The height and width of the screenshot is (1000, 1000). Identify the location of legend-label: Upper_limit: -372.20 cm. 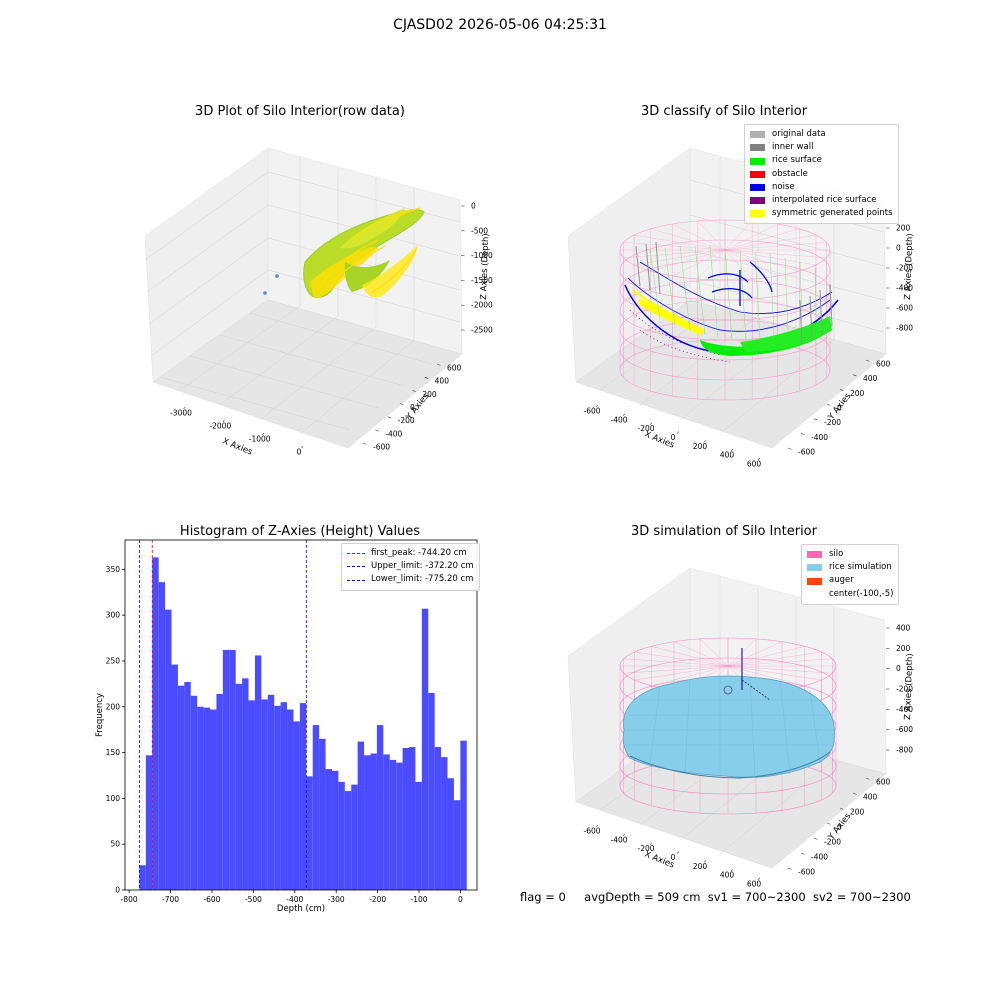
(422, 566).